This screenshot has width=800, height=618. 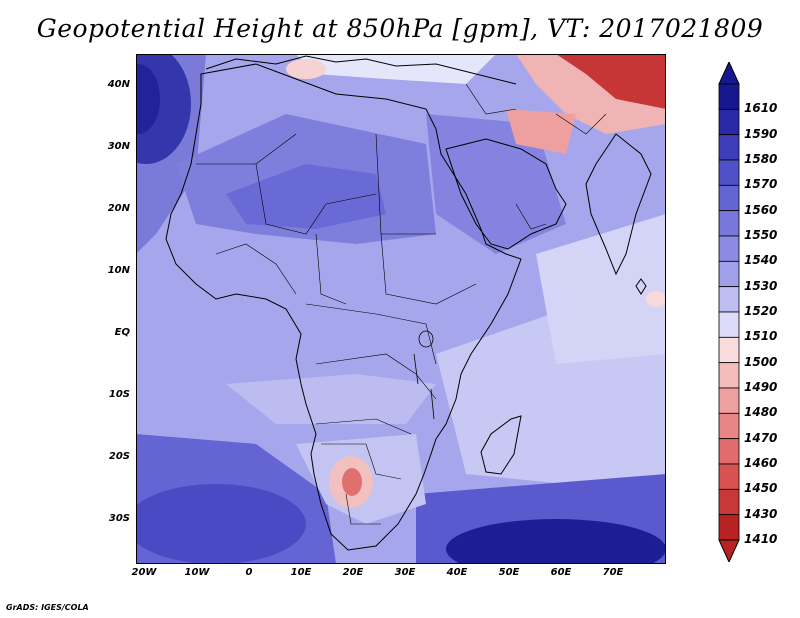 I want to click on lake-tanganyika, so click(x=416, y=369).